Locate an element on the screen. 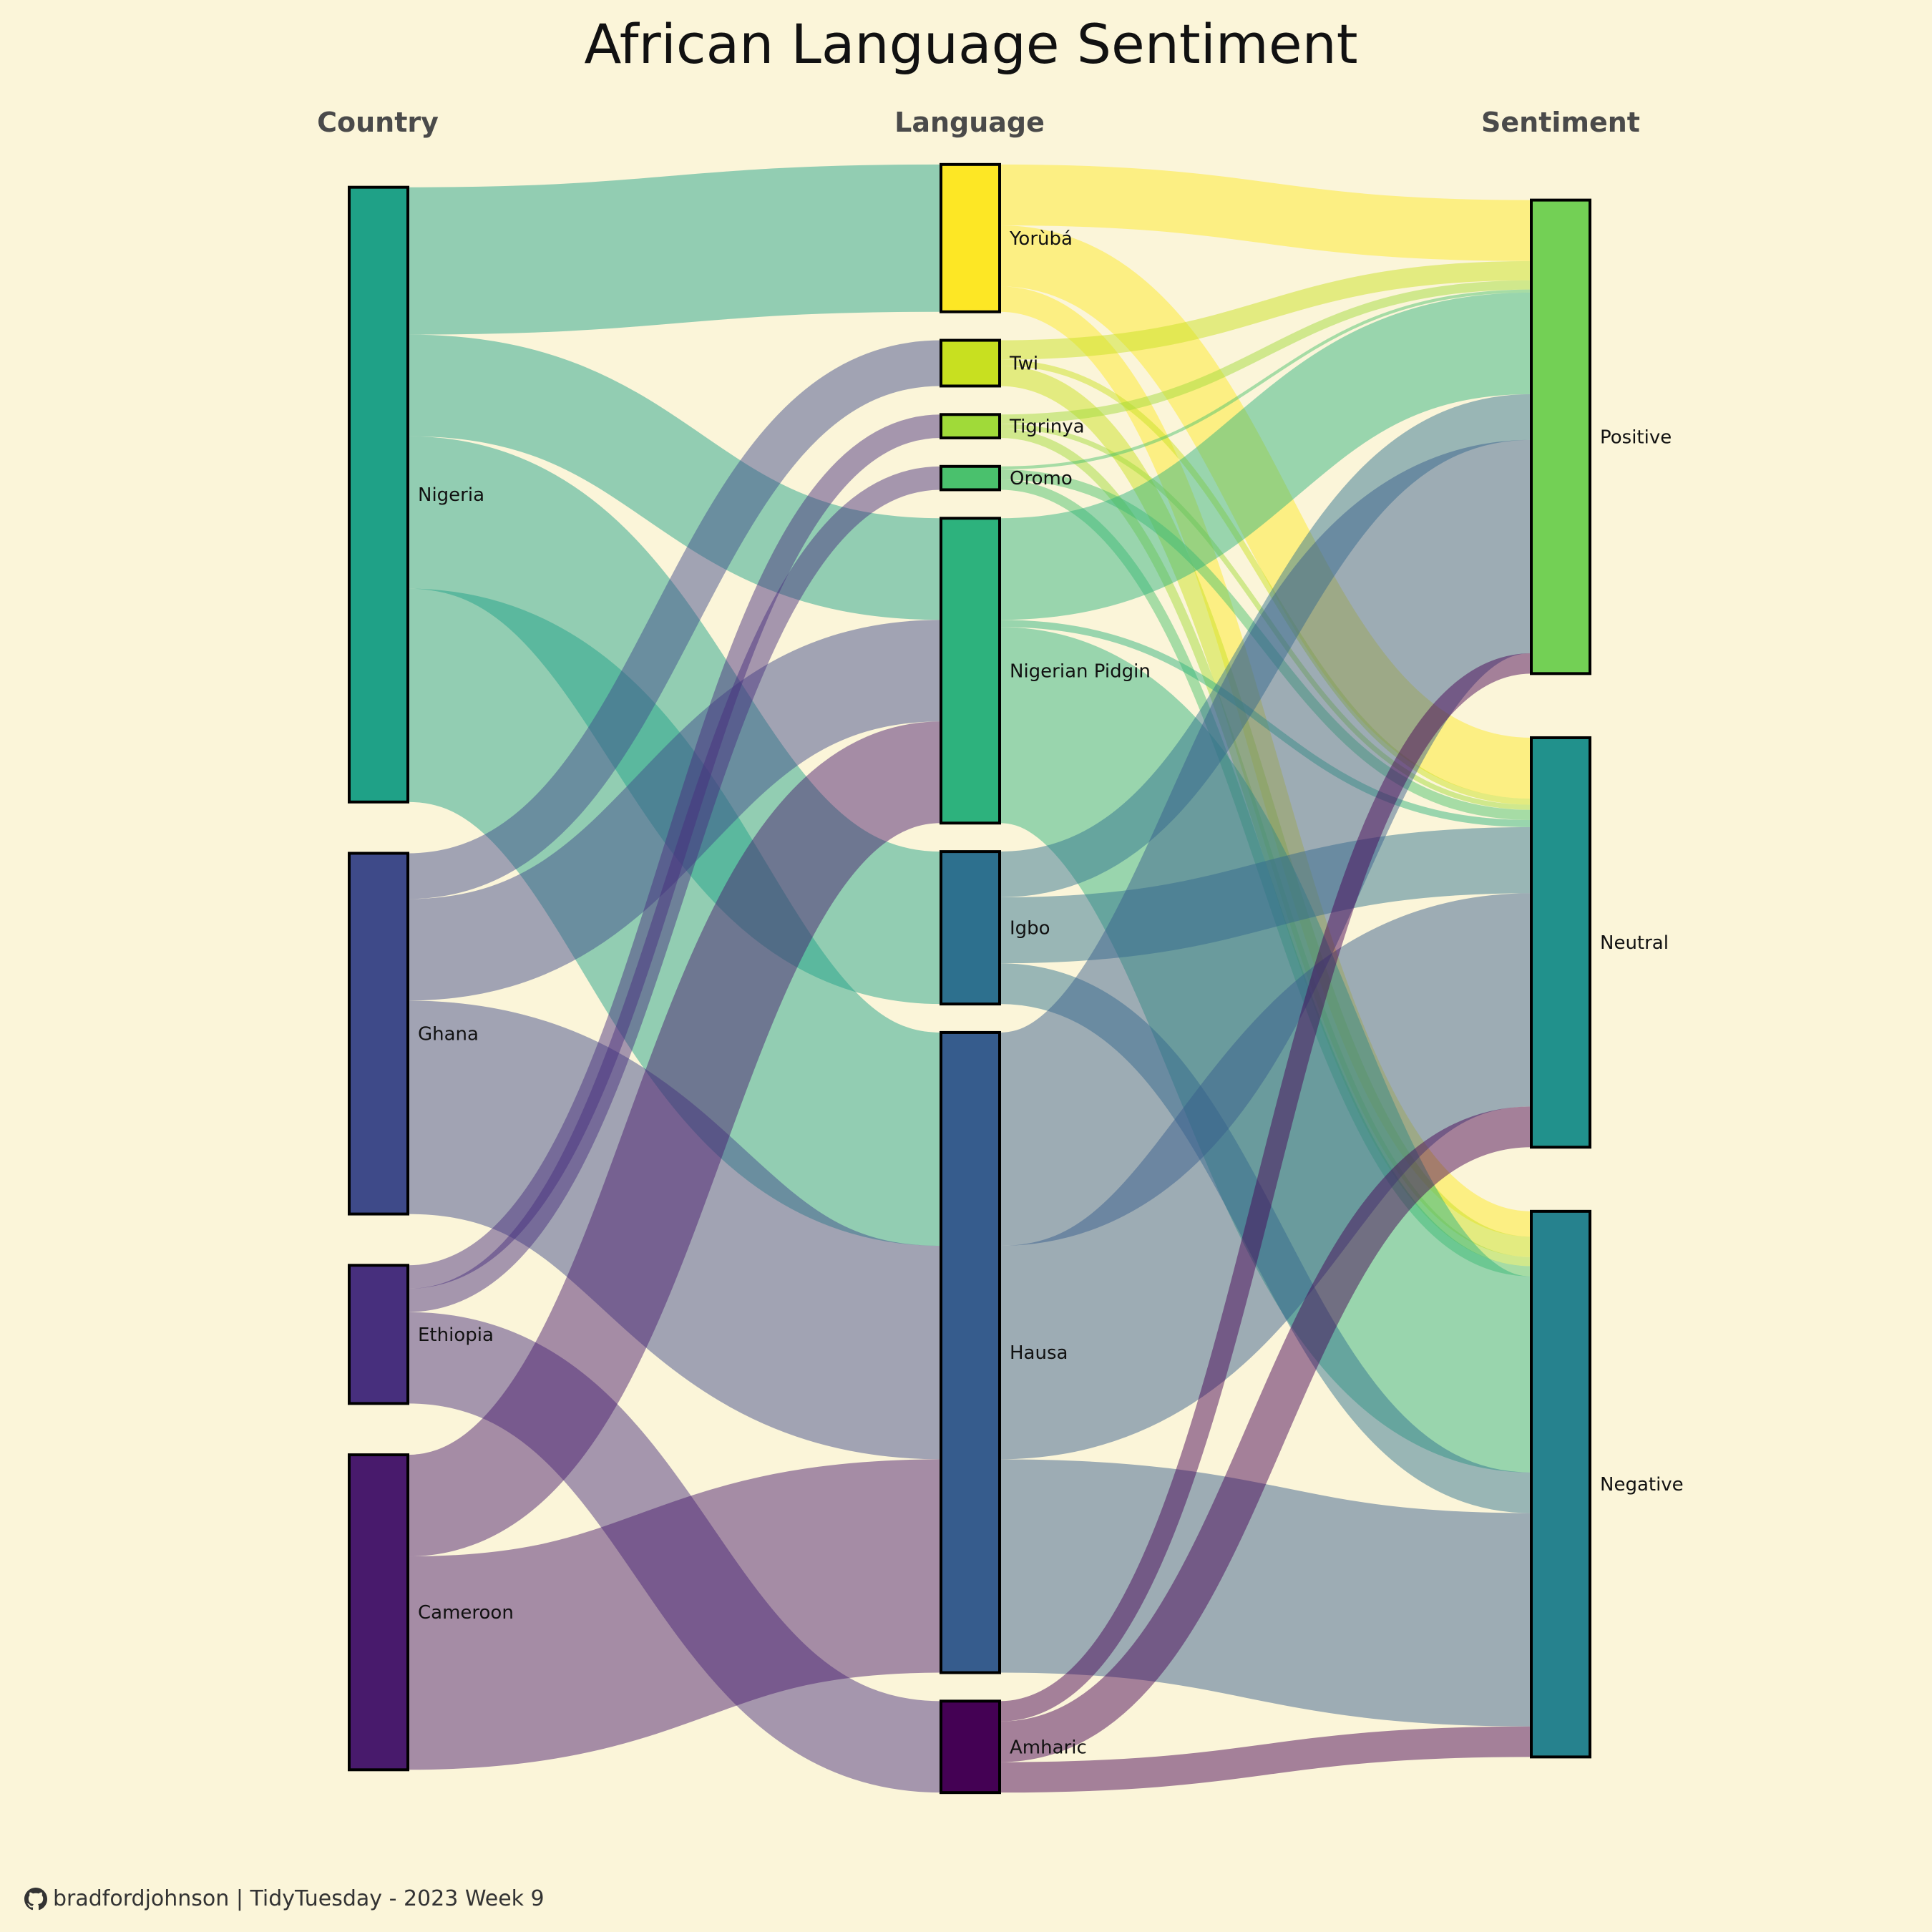 This screenshot has height=1932, width=1932. link-ethiopia-to-amharic is located at coordinates (674, 1552).